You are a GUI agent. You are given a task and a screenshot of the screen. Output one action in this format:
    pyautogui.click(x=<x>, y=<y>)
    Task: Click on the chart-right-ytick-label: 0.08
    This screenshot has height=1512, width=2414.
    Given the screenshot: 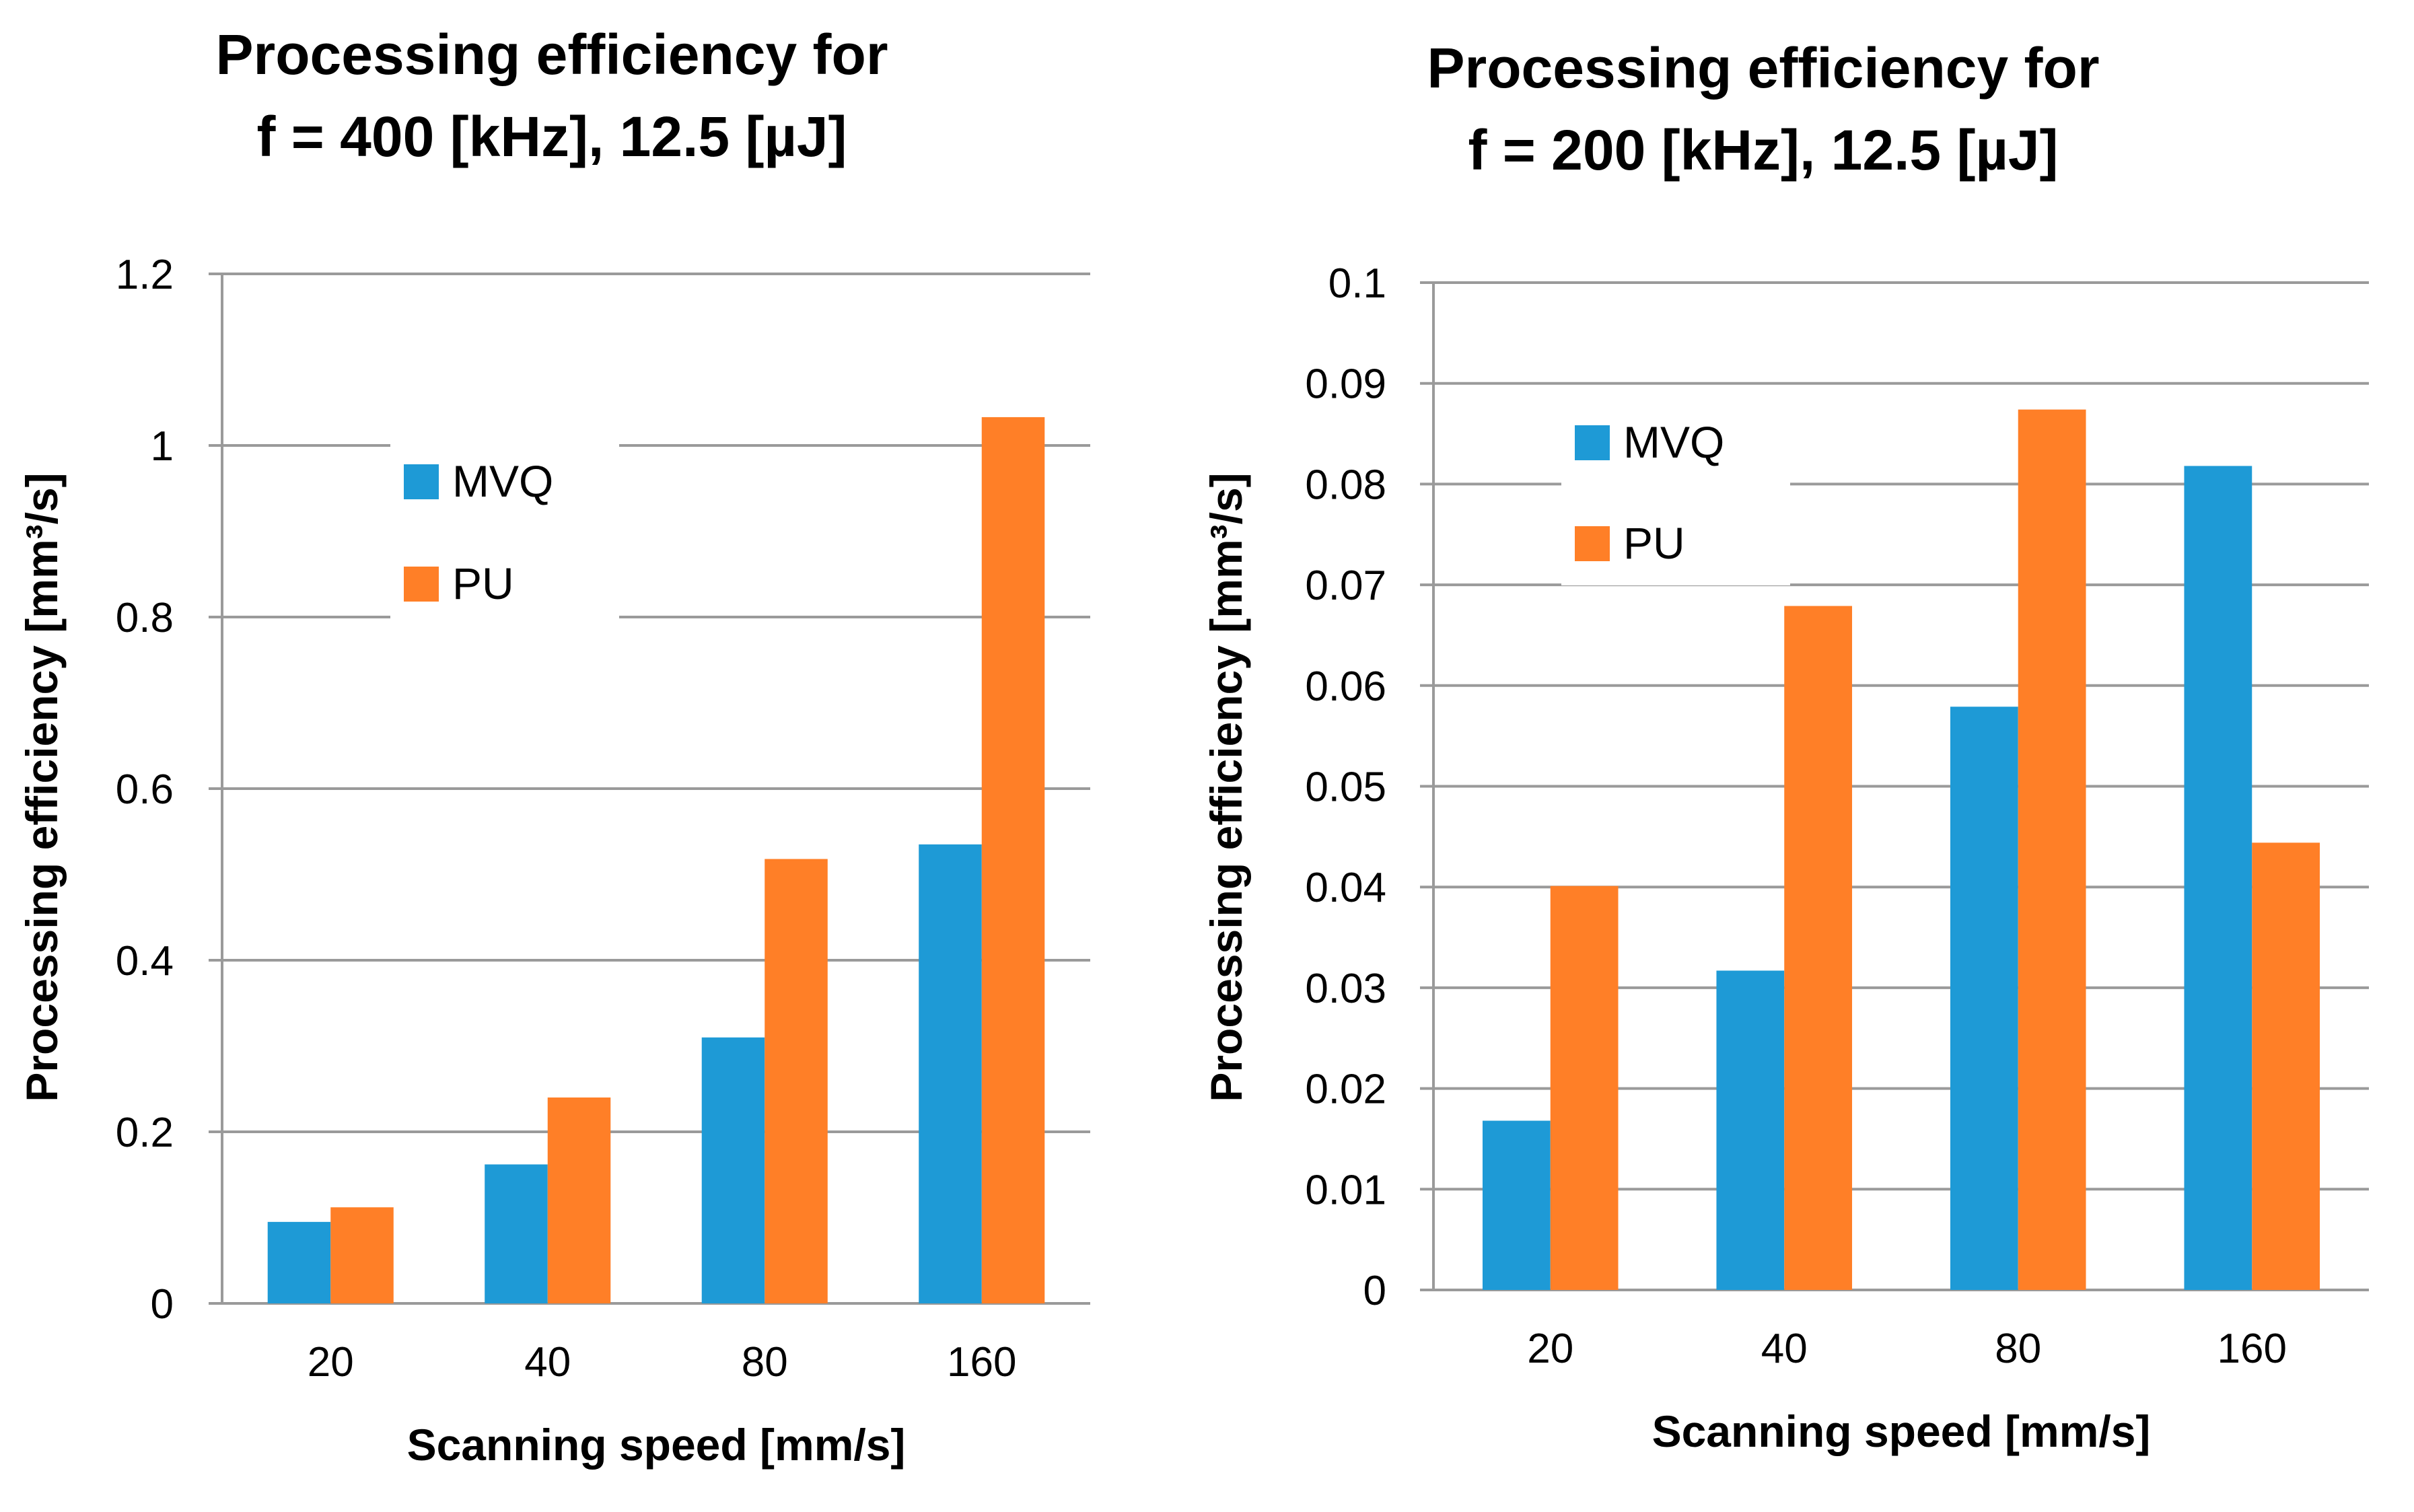 What is the action you would take?
    pyautogui.click(x=1345, y=485)
    